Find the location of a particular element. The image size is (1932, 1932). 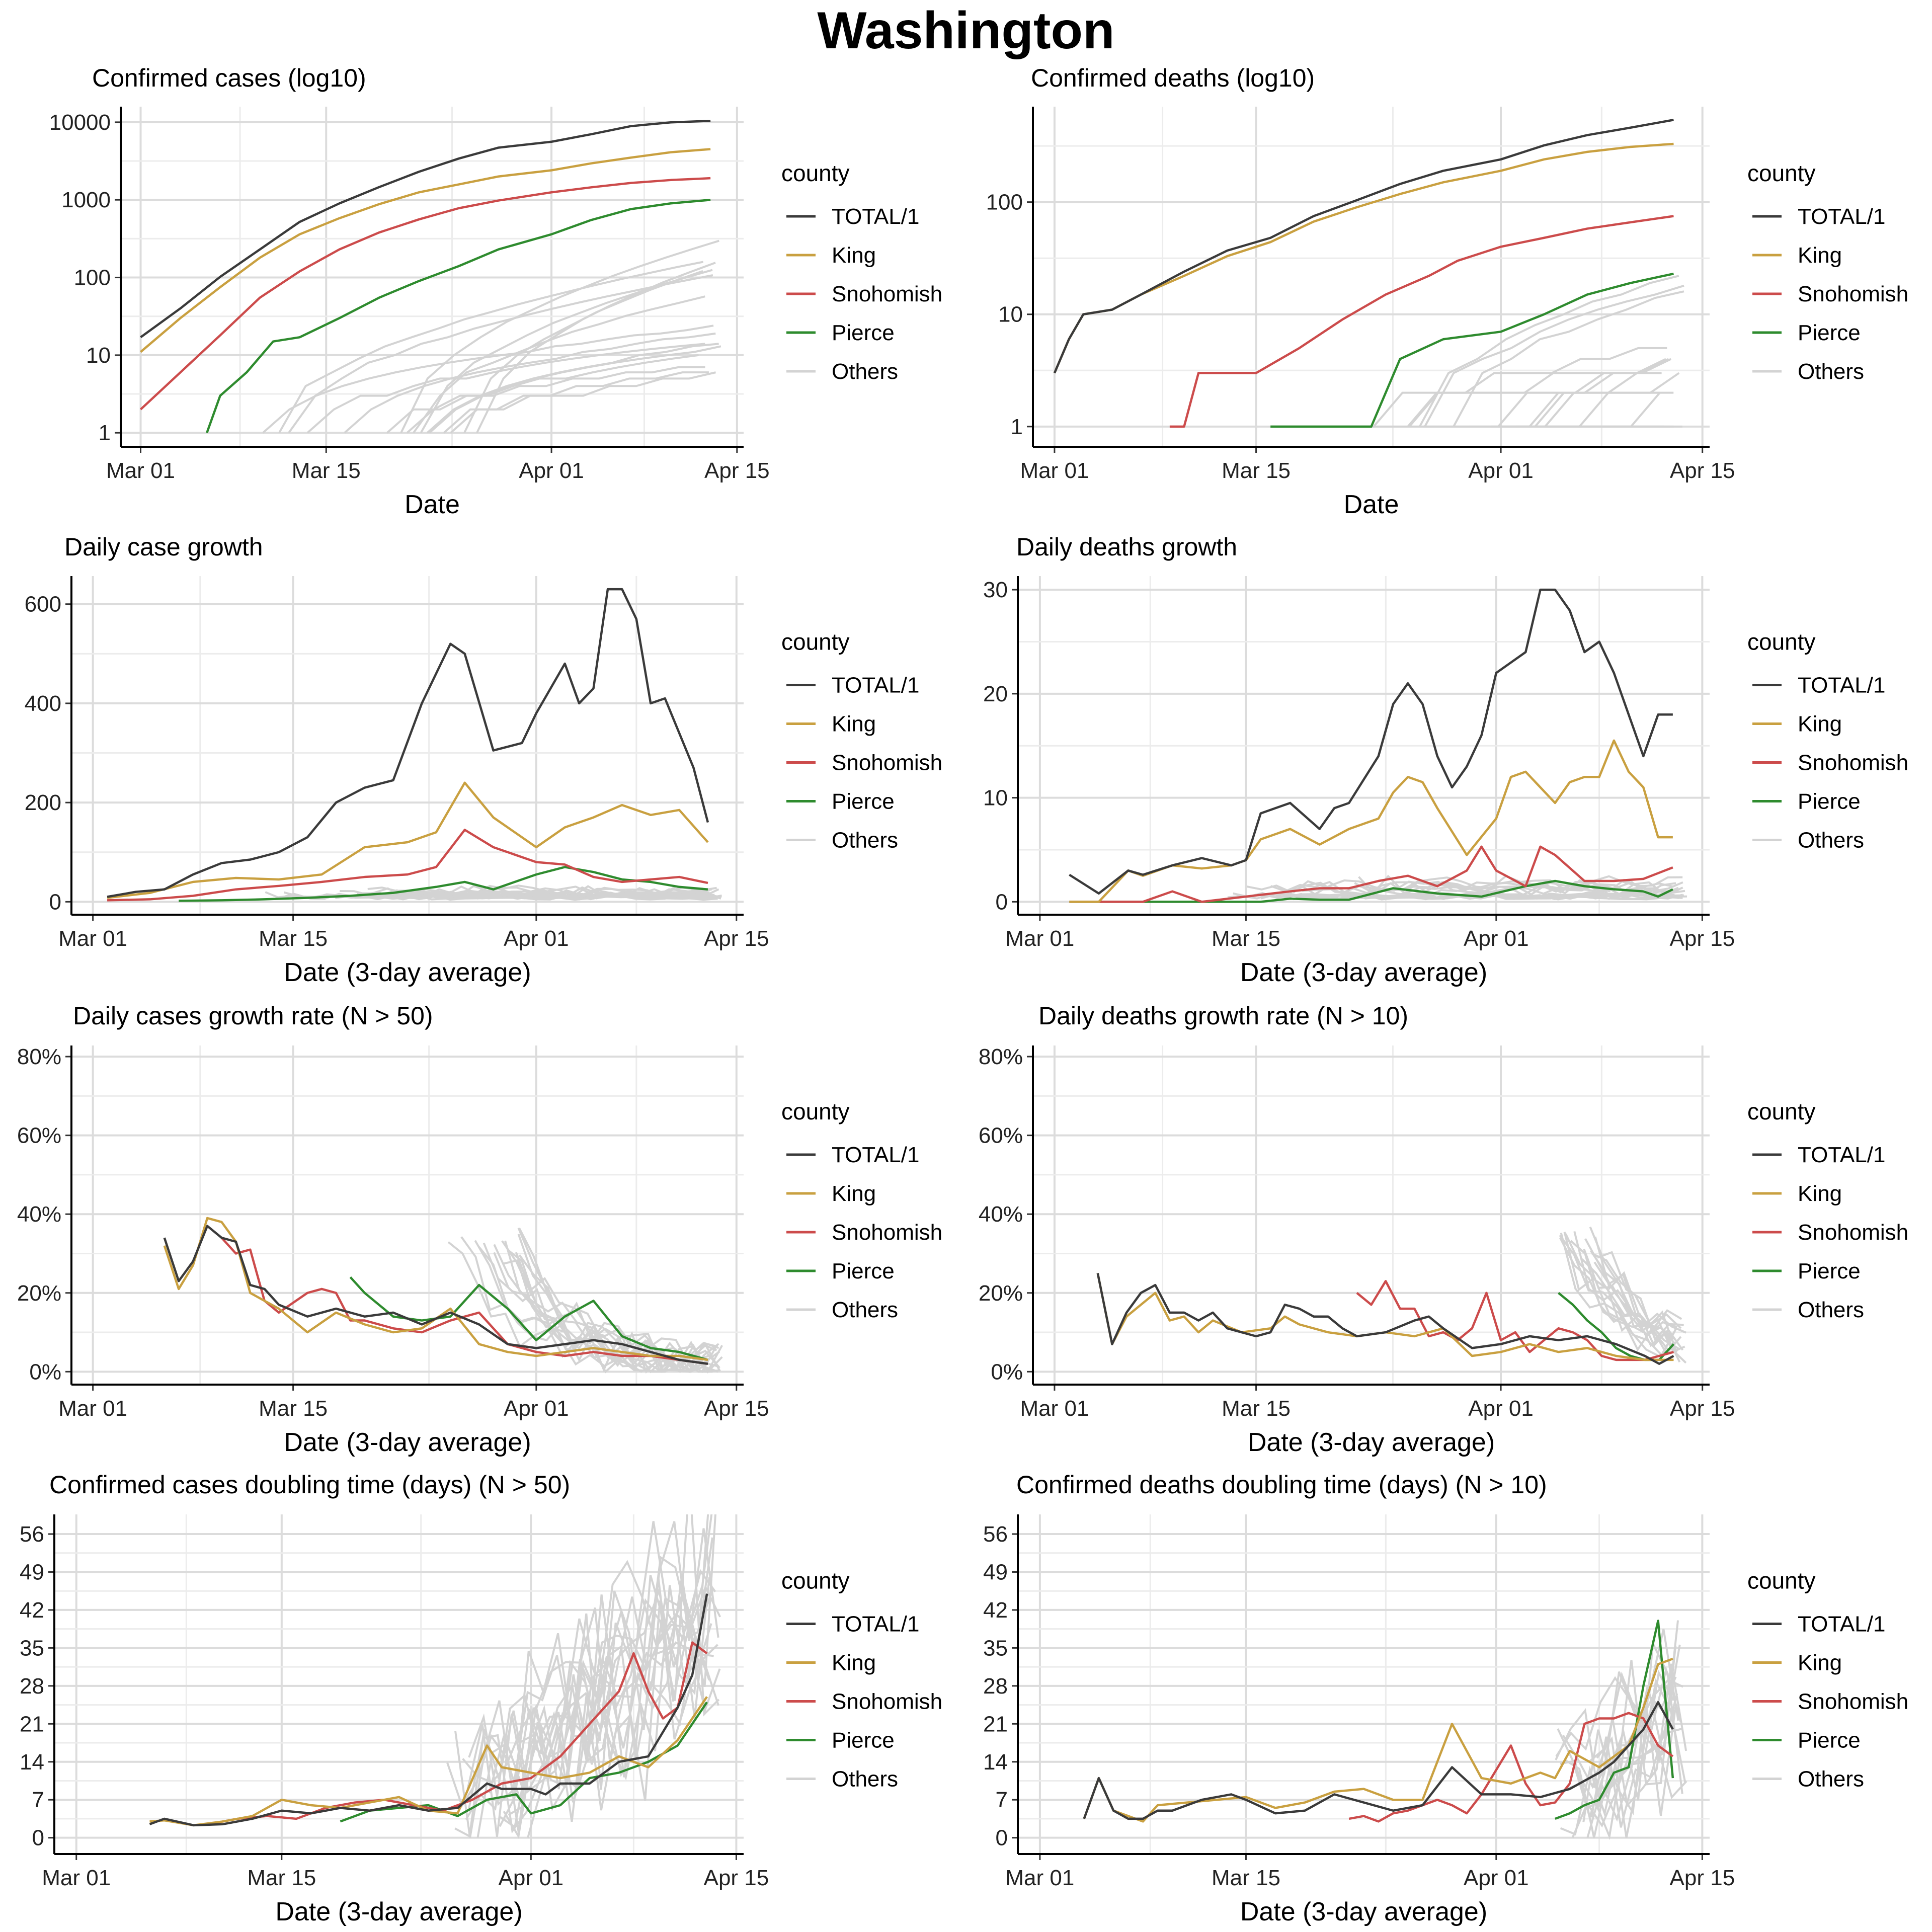

x-axis-label: Date is located at coordinates (1371, 504).